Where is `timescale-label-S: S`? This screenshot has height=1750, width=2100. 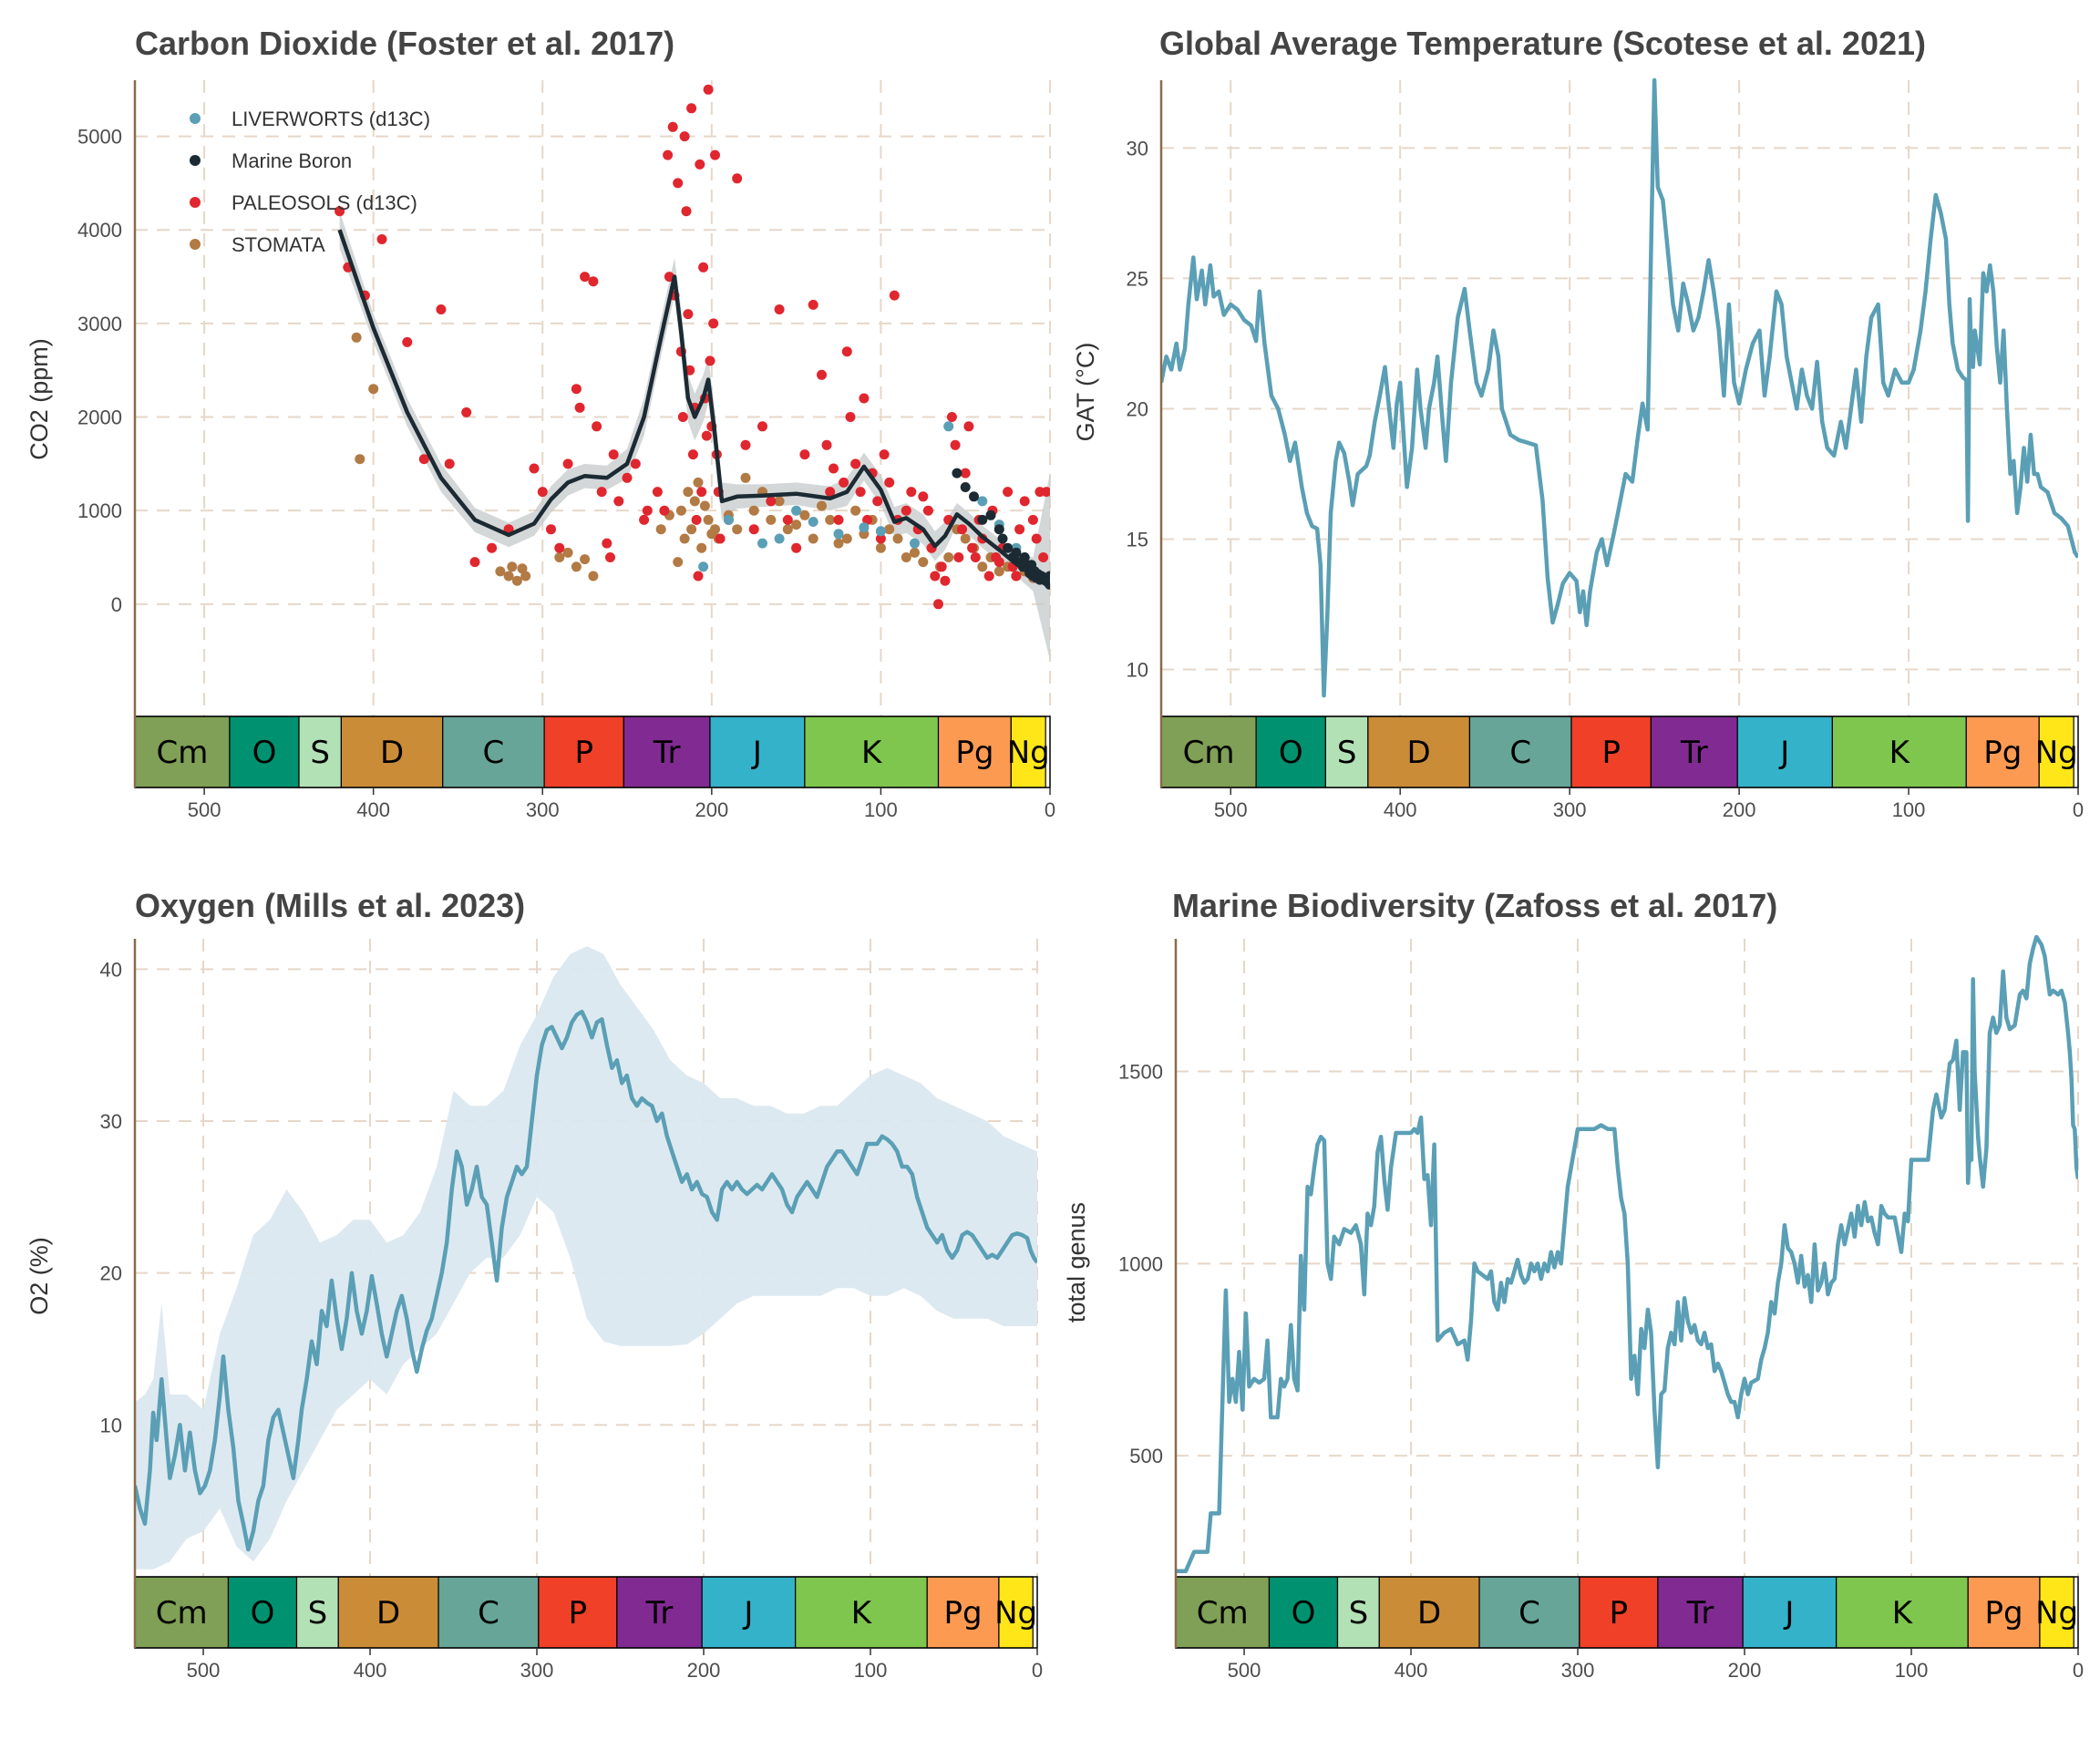
timescale-label-S: S is located at coordinates (320, 753).